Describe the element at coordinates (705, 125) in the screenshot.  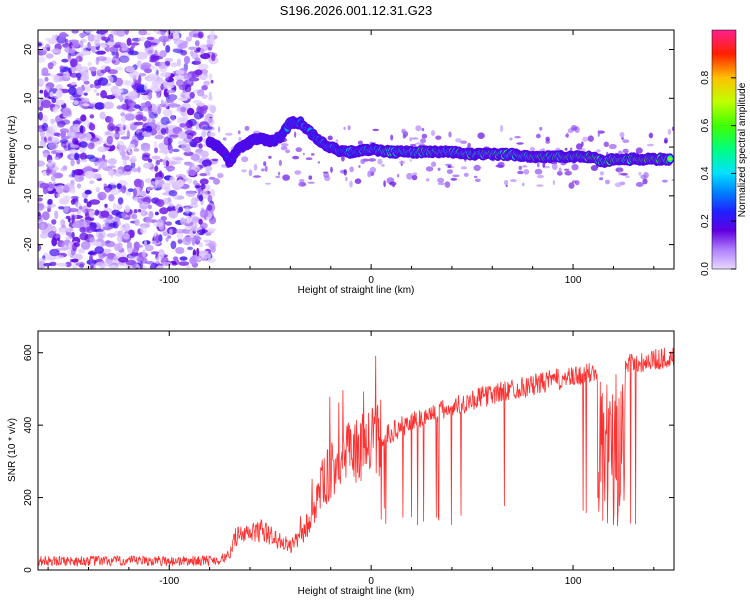
I see `colorbar-tick-label: 0.6` at that location.